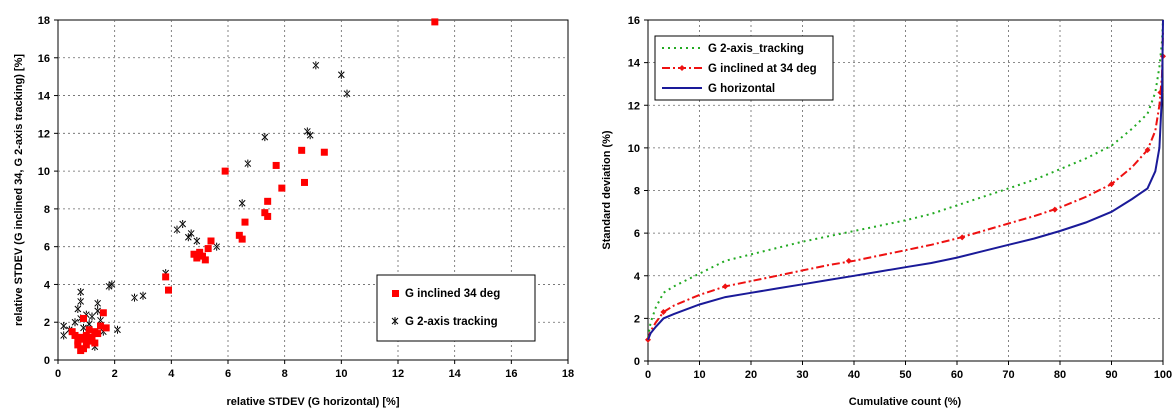 The image size is (1173, 410). I want to click on chart2-x-tick-label: 30, so click(802, 375).